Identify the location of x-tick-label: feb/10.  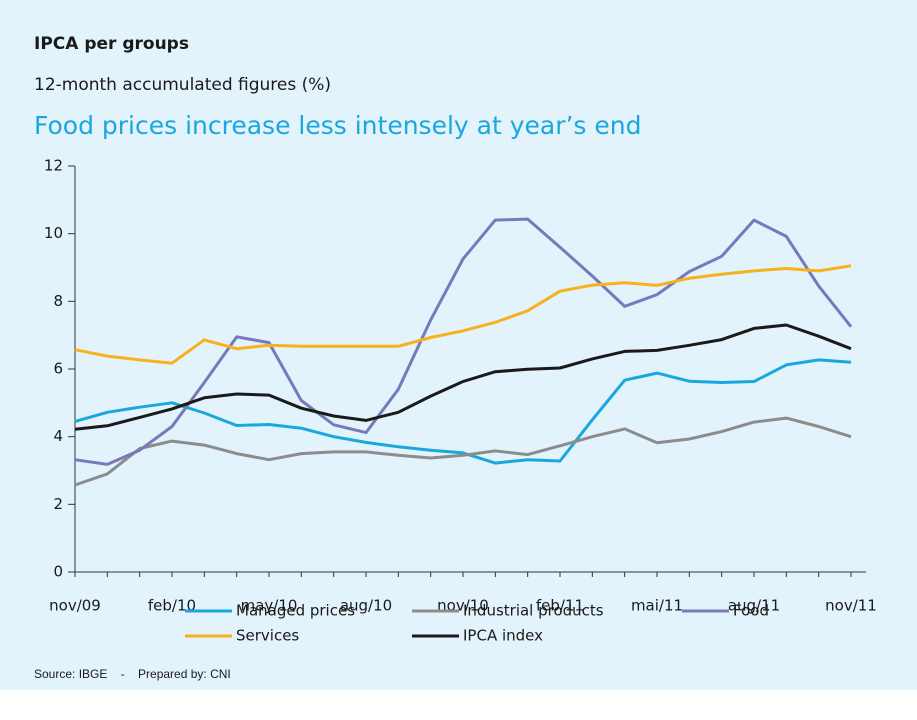
(172, 606).